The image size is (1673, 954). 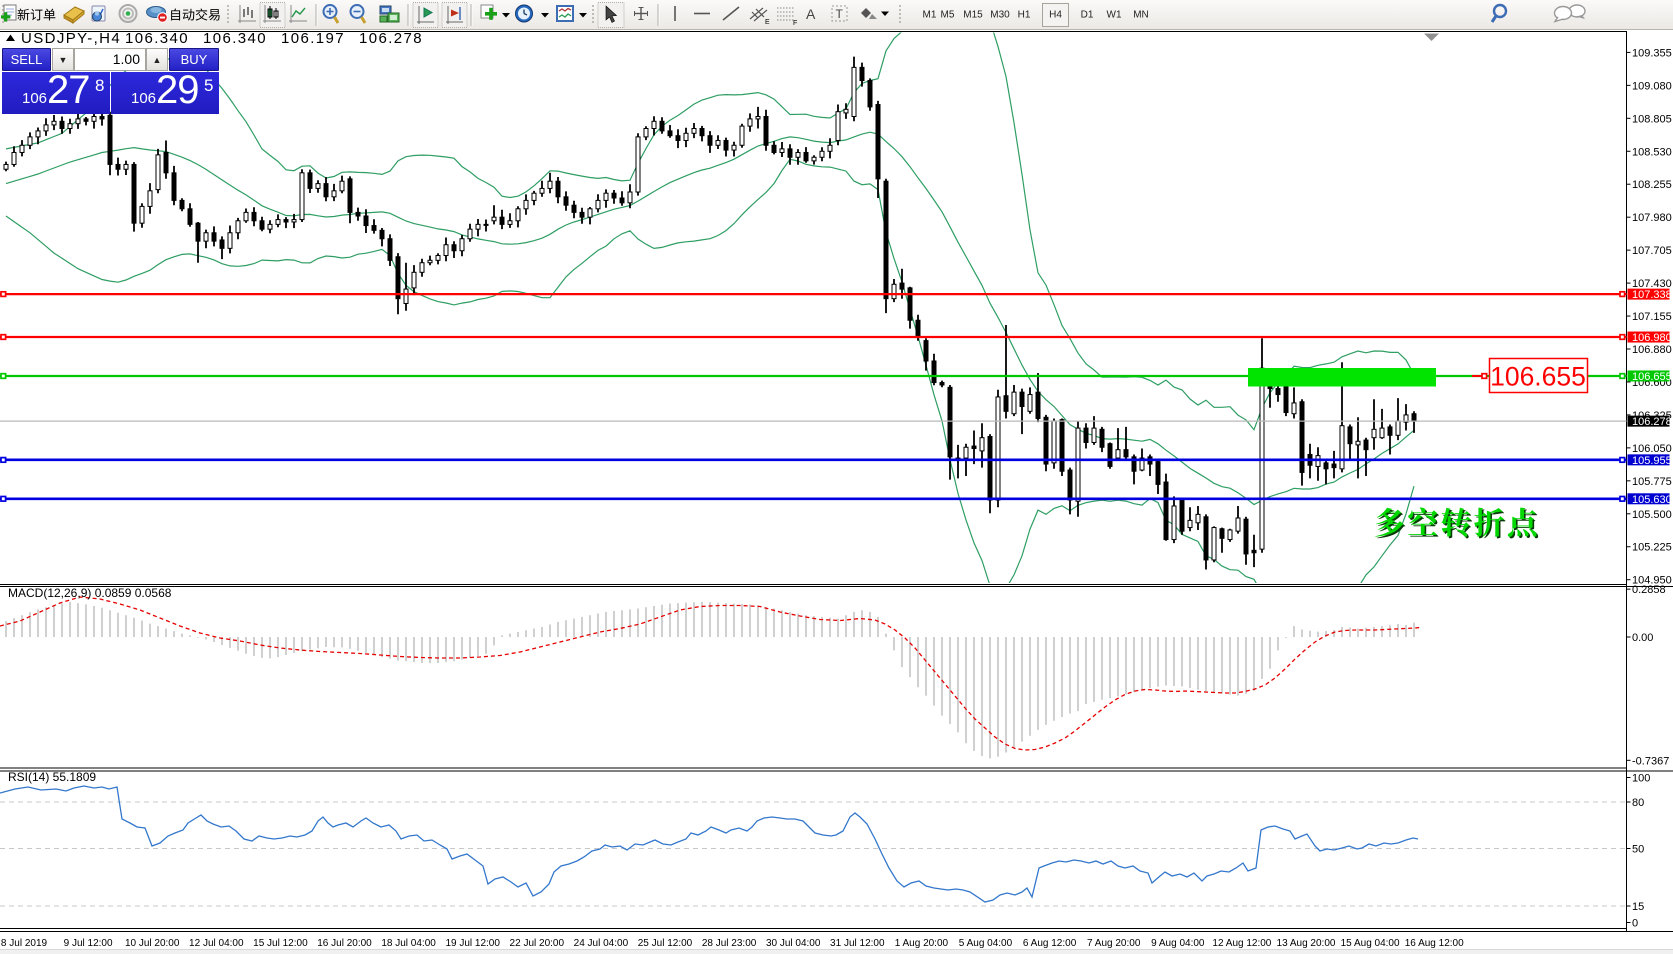 What do you see at coordinates (88, 943) in the screenshot?
I see `svg-text: 9 Jul 12:00` at bounding box center [88, 943].